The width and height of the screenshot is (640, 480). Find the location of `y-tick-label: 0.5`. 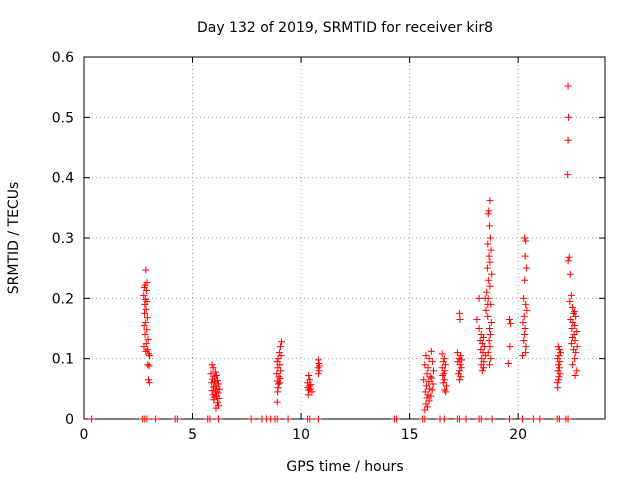

y-tick-label: 0.5 is located at coordinates (63, 118).